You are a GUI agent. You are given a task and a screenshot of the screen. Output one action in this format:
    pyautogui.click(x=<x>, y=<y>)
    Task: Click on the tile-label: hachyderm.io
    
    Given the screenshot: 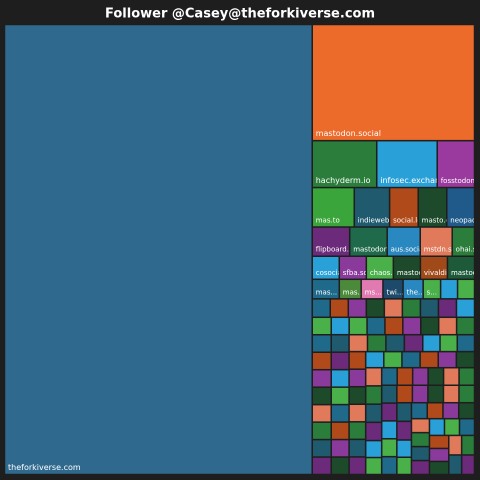 What is the action you would take?
    pyautogui.click(x=343, y=180)
    